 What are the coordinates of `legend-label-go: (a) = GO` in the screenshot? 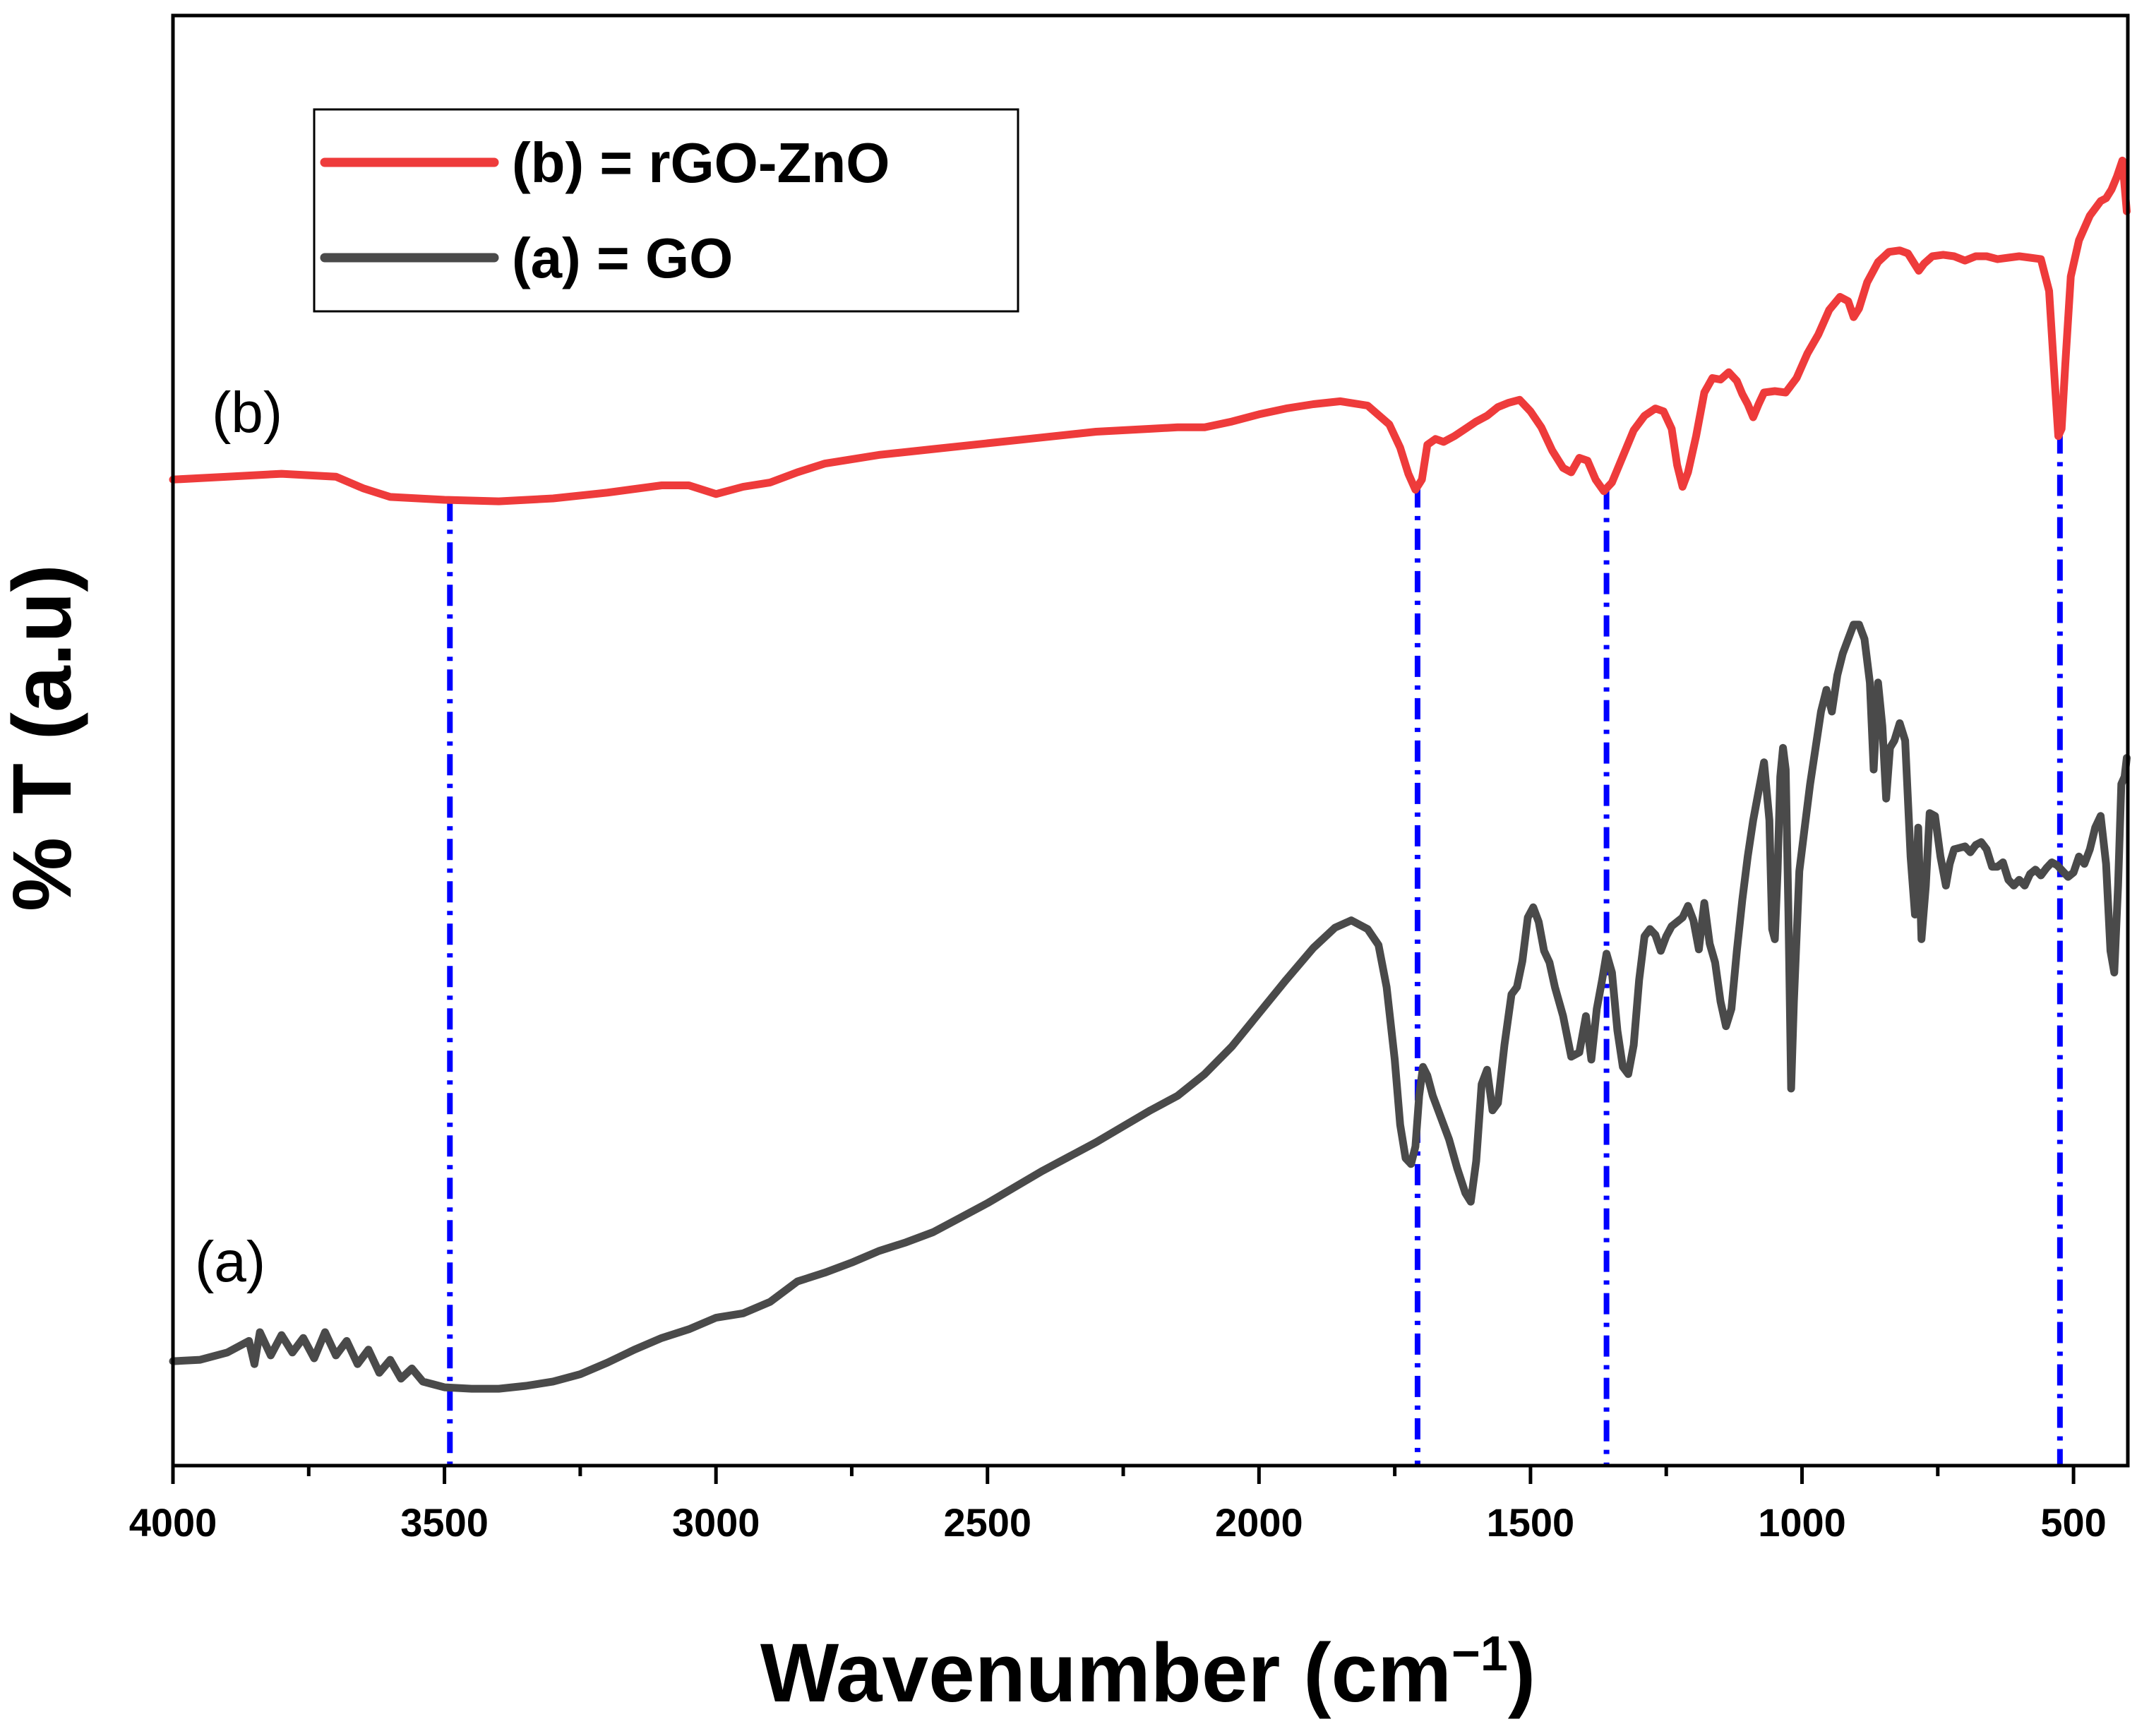 It's located at (622, 258).